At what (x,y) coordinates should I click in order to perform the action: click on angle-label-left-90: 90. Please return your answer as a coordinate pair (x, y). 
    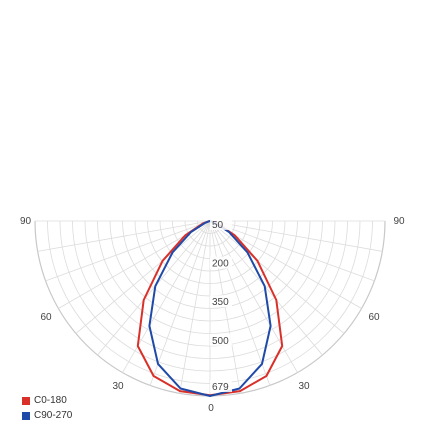
    Looking at the image, I should click on (26, 221).